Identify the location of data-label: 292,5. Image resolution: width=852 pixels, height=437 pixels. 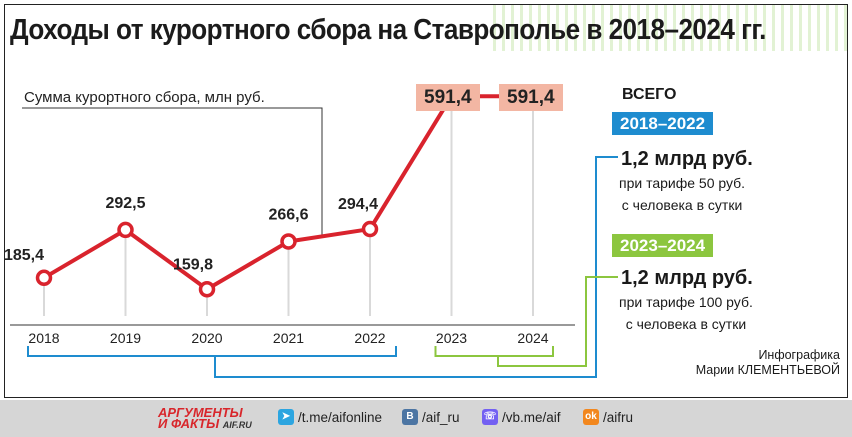
(125, 203).